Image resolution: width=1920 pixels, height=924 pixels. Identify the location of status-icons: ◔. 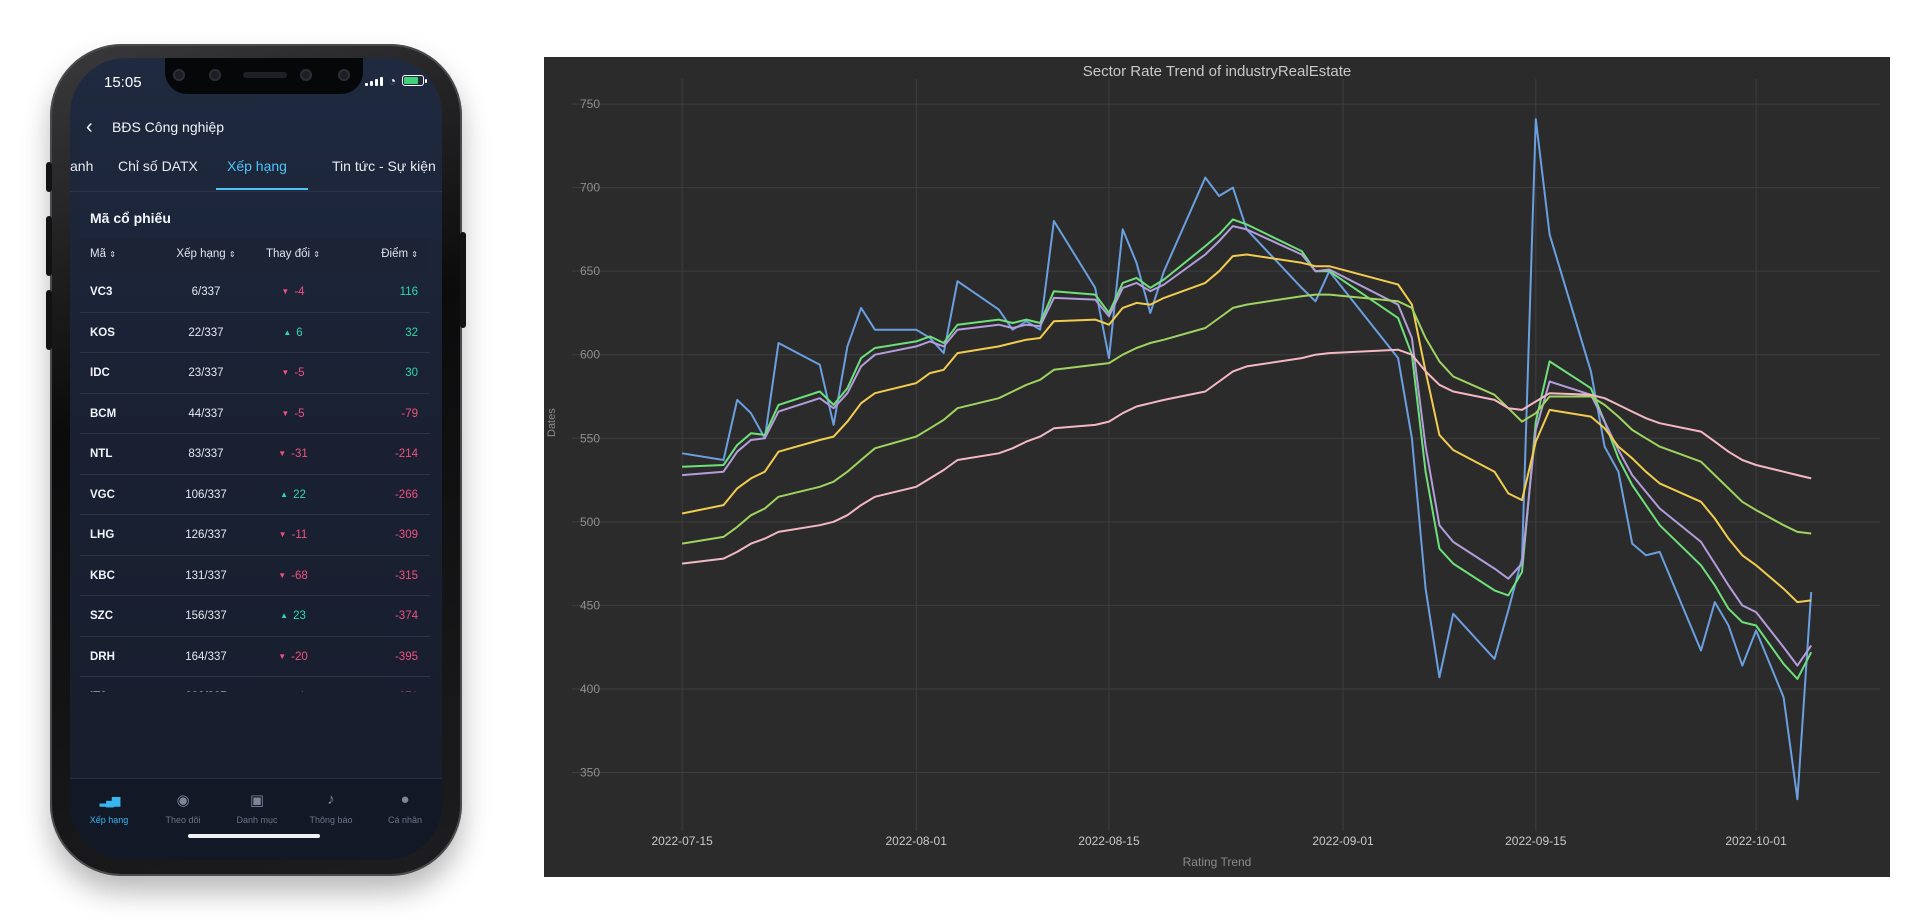
(395, 80).